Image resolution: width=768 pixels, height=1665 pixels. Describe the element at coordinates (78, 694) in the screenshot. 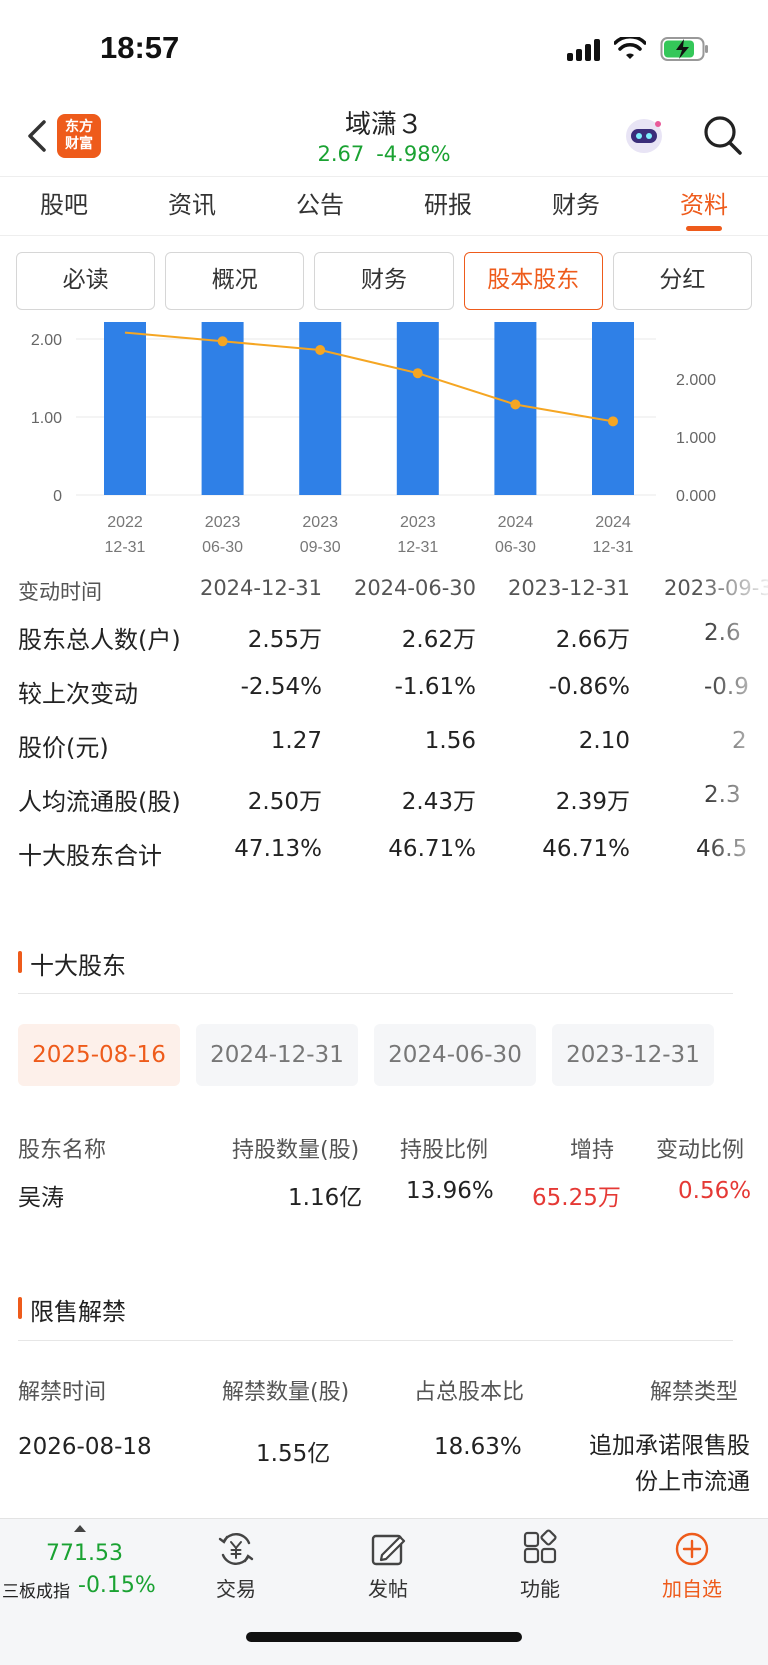

I see `row-label: 较上次变动` at that location.